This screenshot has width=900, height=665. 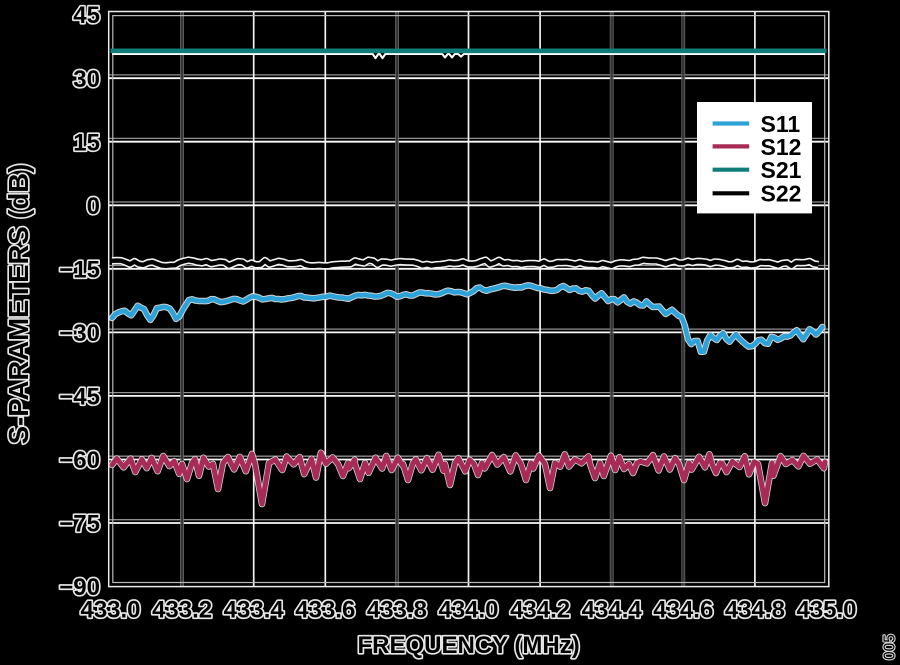 What do you see at coordinates (781, 124) in the screenshot?
I see `svg-text: S11` at bounding box center [781, 124].